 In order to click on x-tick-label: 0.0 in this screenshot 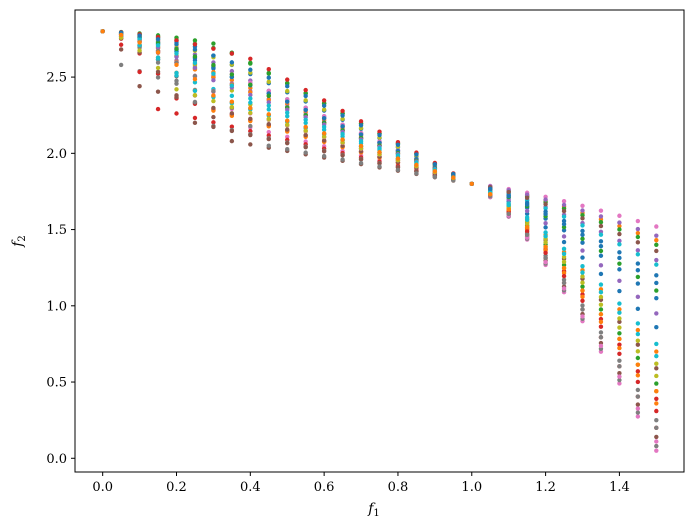, I will do `click(102, 487)`.